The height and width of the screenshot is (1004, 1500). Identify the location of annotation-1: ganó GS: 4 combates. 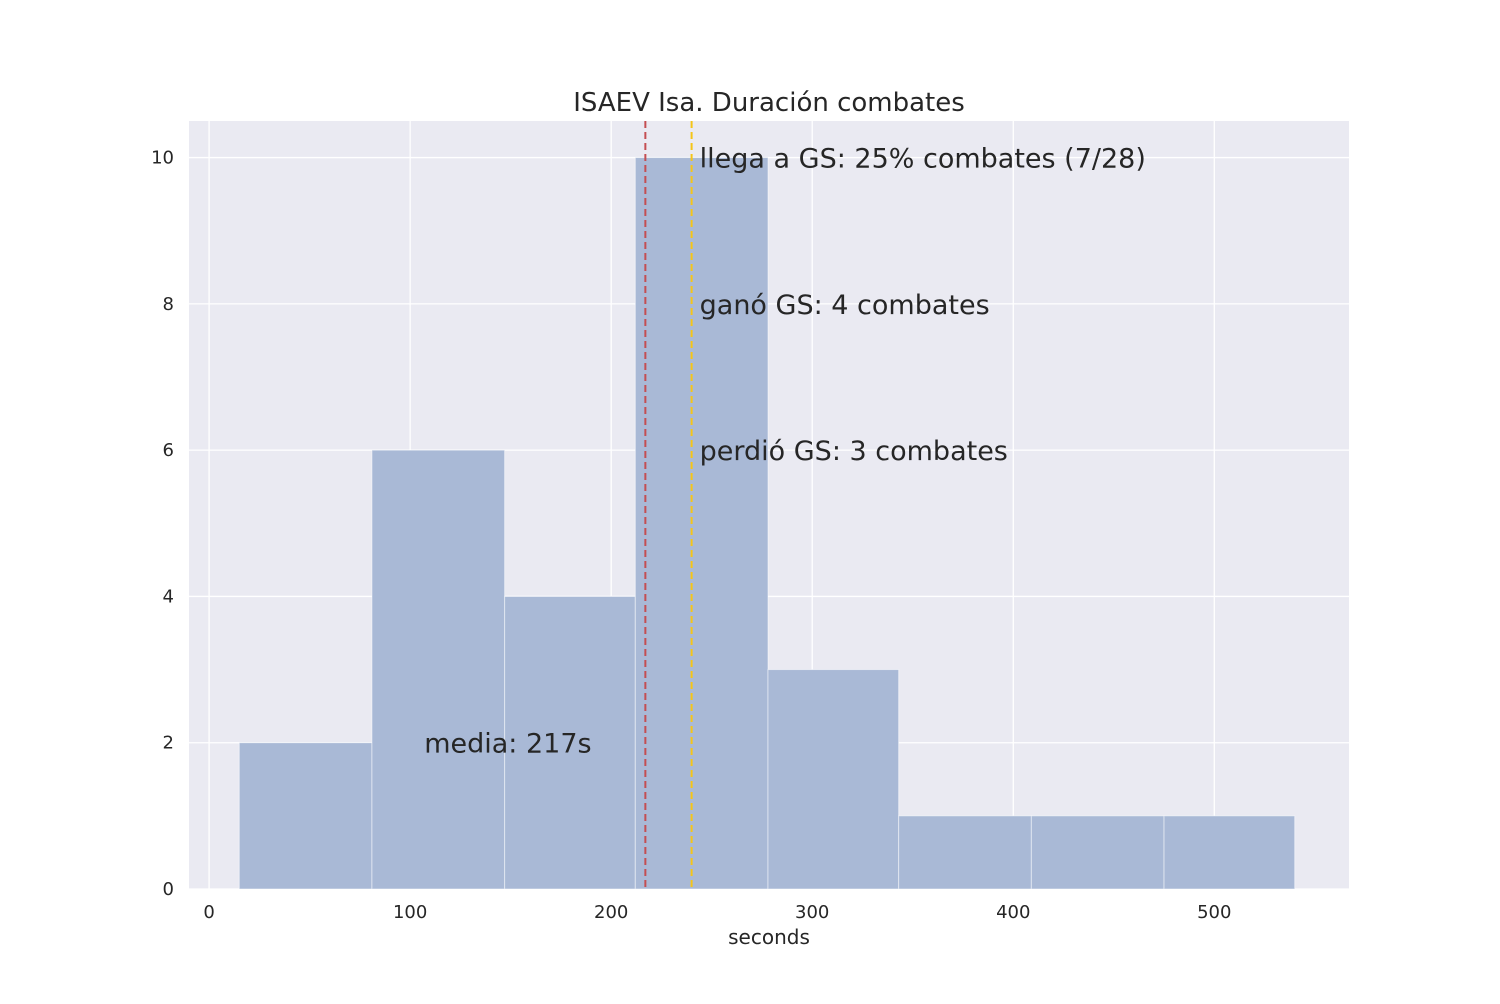
(845, 305).